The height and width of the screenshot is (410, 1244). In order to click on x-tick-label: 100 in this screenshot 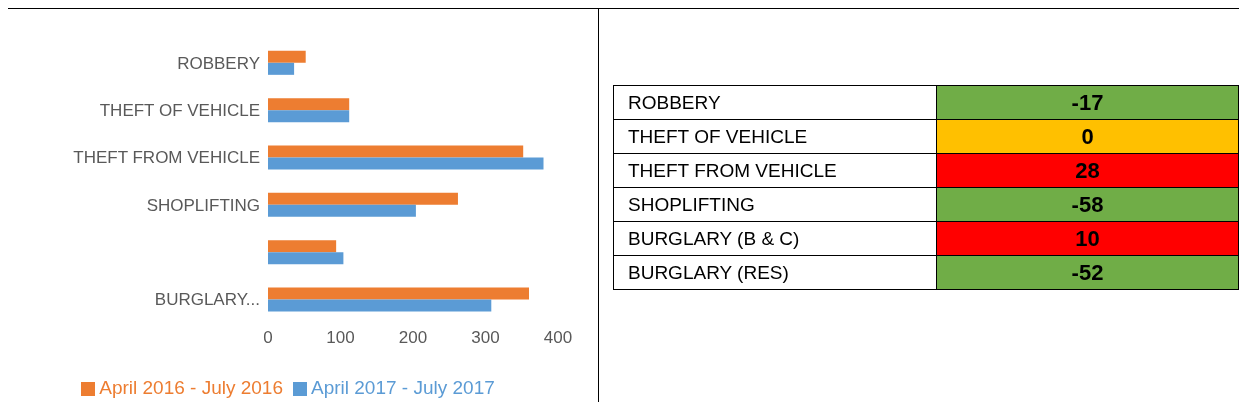, I will do `click(340, 338)`.